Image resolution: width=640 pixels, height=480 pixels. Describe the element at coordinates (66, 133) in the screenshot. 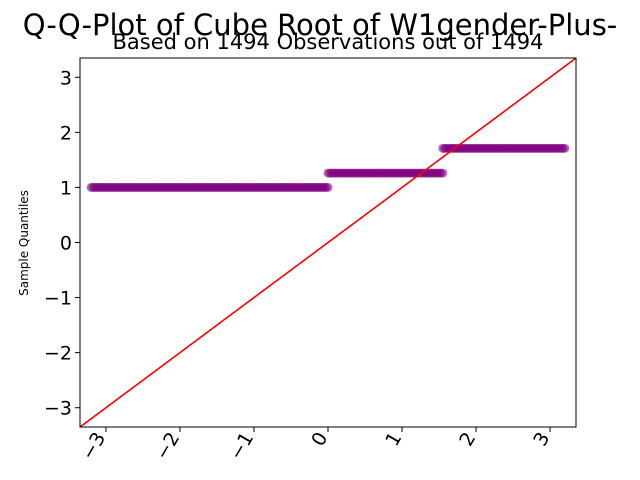

I see `y-tick-label: 2` at that location.